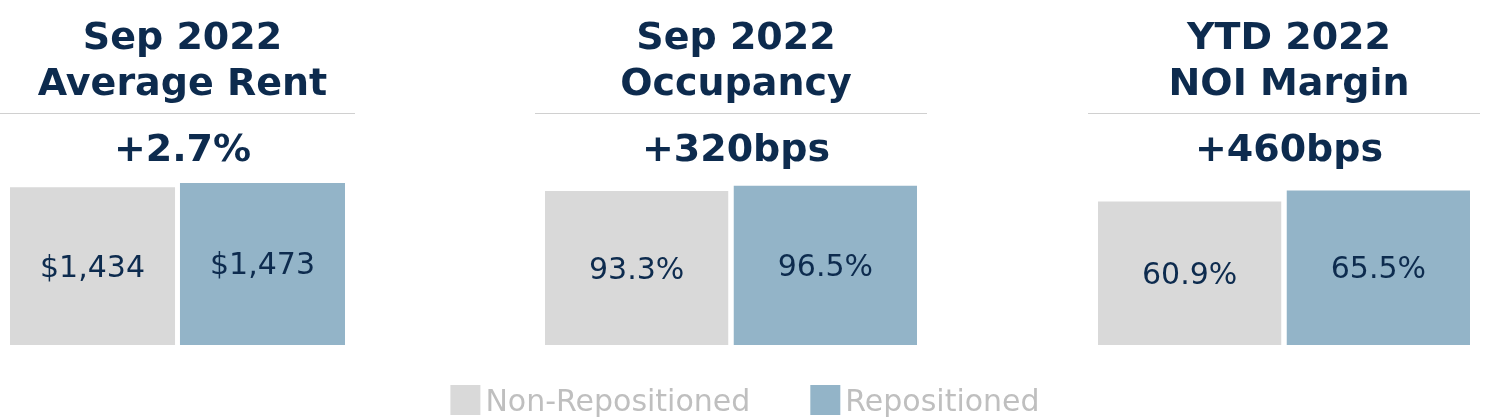 The width and height of the screenshot is (1487, 420). I want to click on chart-subtitle: +2.7%, so click(182, 148).